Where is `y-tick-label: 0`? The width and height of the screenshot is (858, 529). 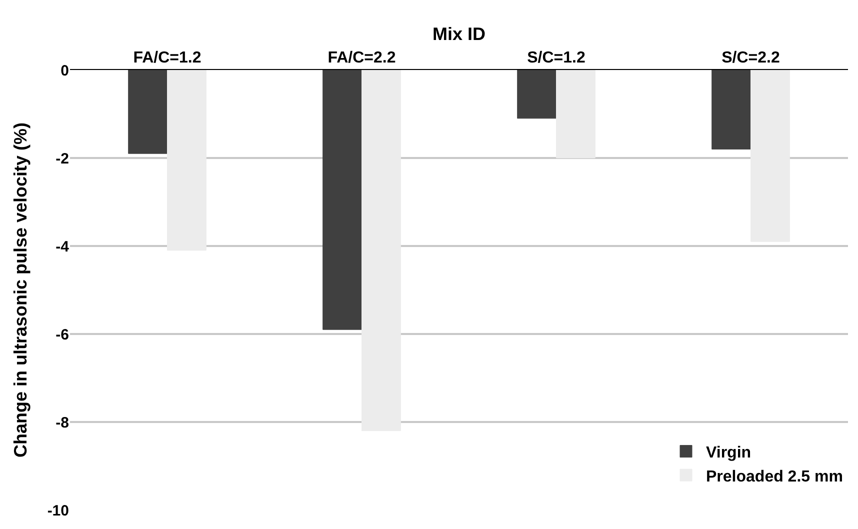
y-tick-label: 0 is located at coordinates (64, 71).